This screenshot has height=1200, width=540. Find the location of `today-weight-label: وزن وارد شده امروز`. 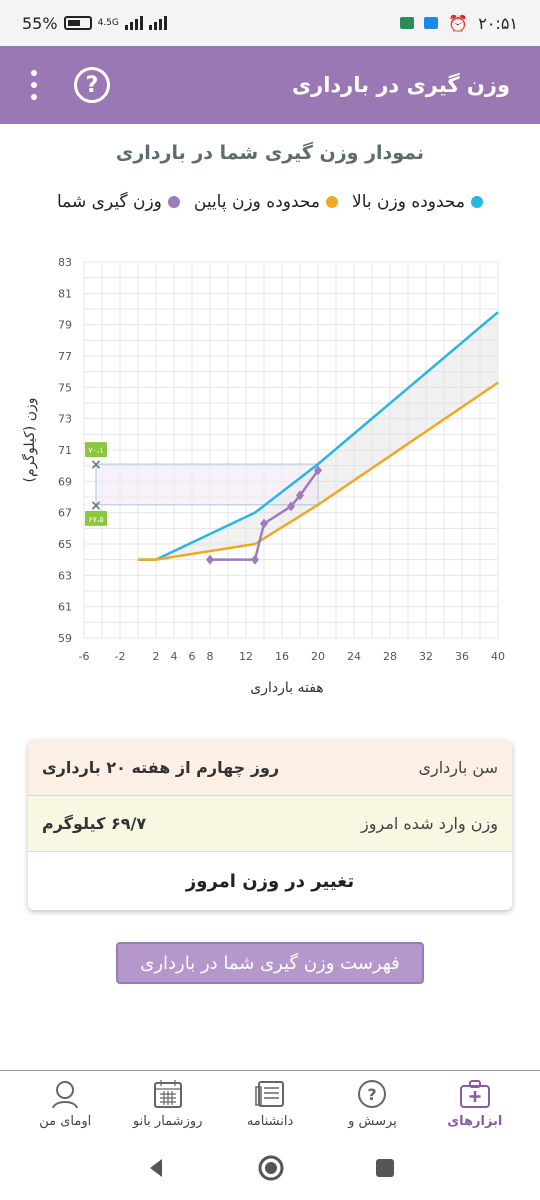

today-weight-label: وزن وارد شده امروز is located at coordinates (429, 823).